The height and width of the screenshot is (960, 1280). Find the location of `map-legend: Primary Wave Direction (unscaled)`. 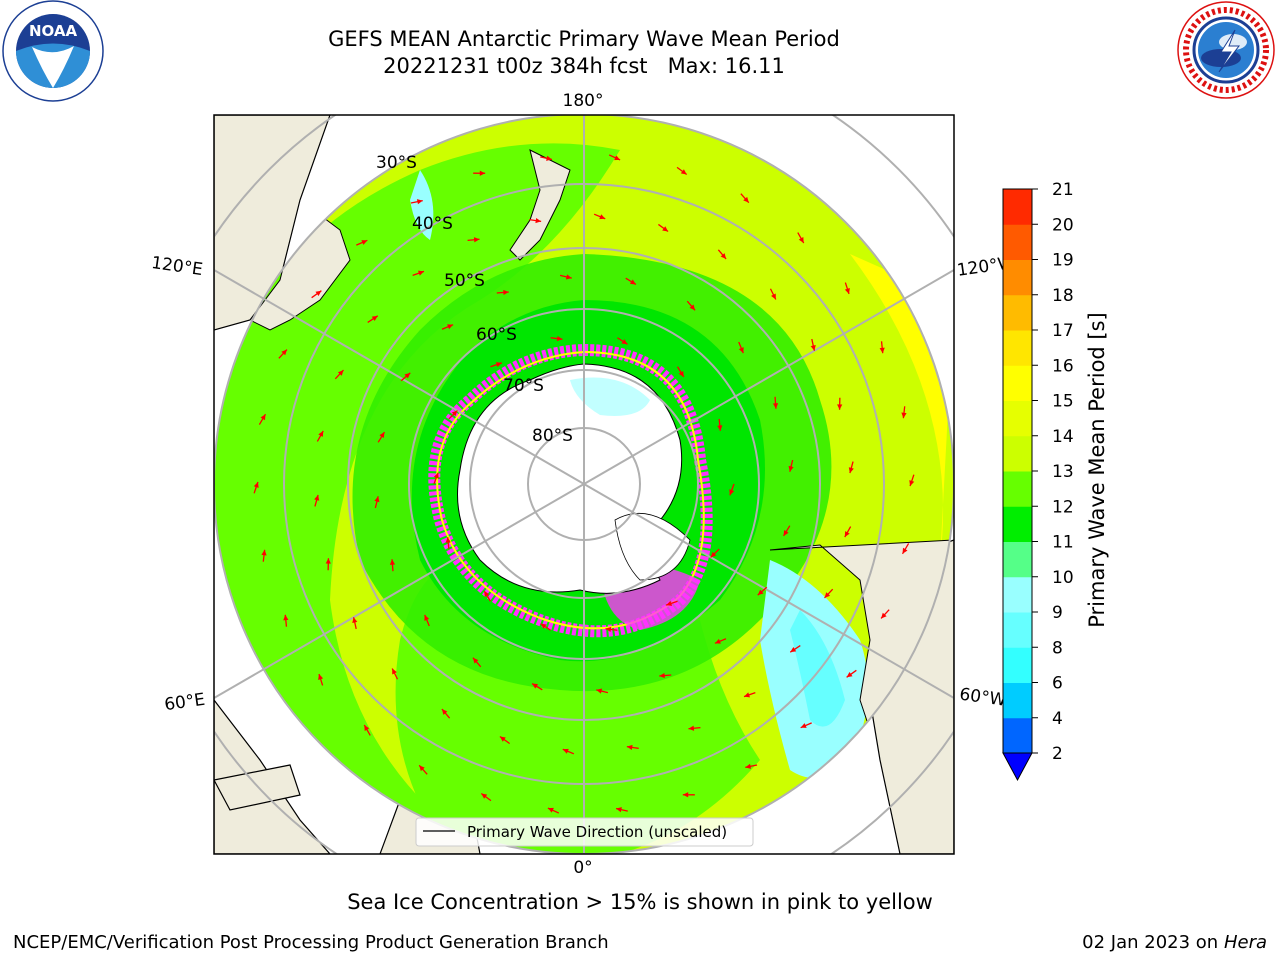

map-legend: Primary Wave Direction (unscaled) is located at coordinates (584, 832).